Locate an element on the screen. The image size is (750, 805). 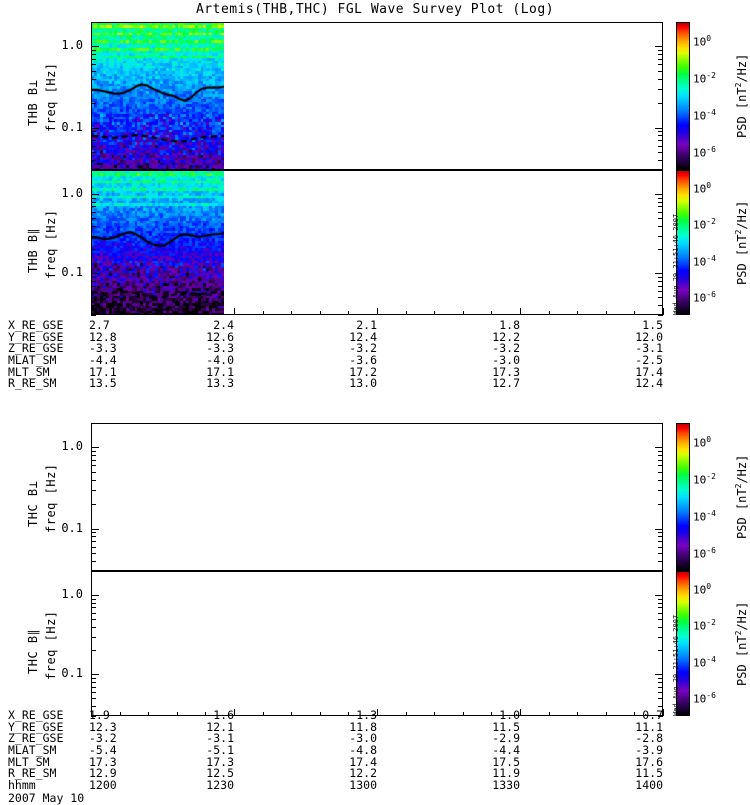
colorbar-tick-label-thb-bpar-2: 10⁻⁴ is located at coordinates (704, 261).